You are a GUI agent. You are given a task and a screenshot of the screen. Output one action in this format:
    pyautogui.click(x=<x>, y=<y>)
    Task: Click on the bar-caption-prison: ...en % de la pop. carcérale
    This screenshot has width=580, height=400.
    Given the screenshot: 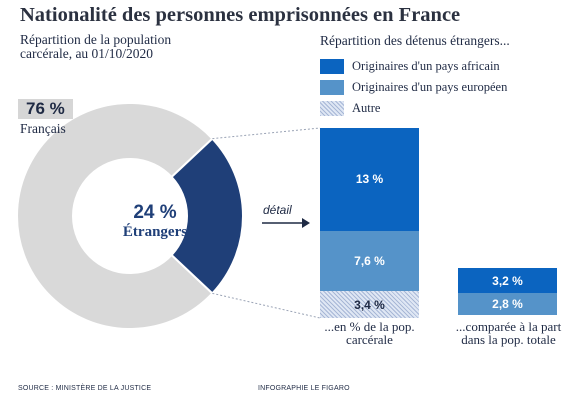 What is the action you would take?
    pyautogui.click(x=369, y=333)
    